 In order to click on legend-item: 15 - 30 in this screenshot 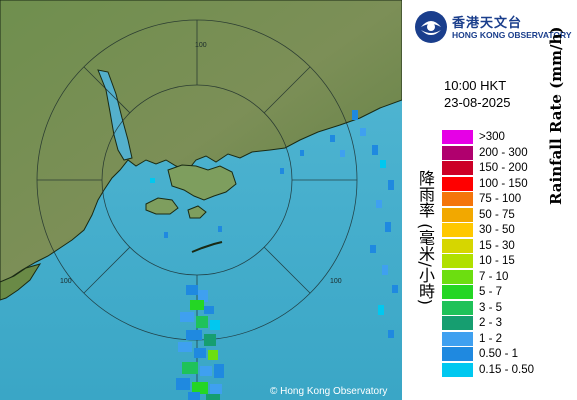, I will do `click(509, 245)`.